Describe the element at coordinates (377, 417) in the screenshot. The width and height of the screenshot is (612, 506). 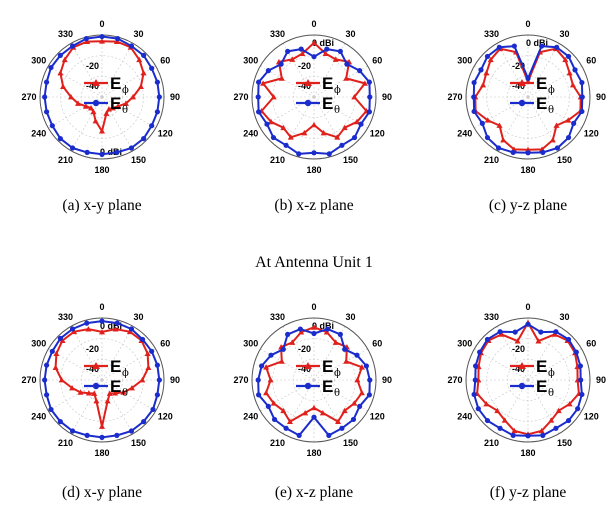
I see `angle-tick-label: 120` at that location.